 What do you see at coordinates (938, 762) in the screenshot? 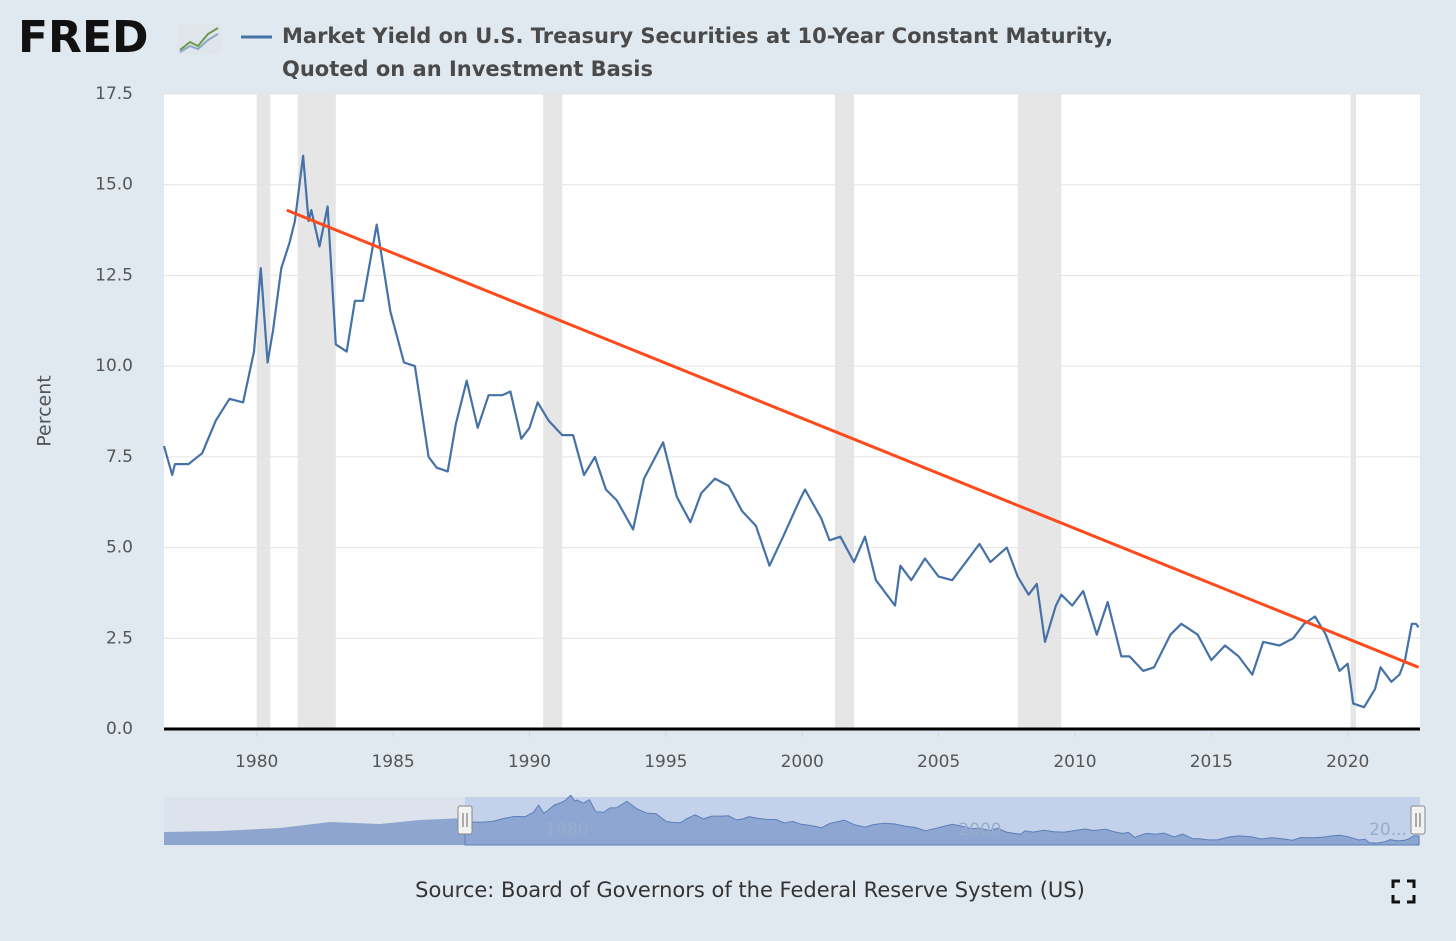
I see `x-tick-label: 2005` at bounding box center [938, 762].